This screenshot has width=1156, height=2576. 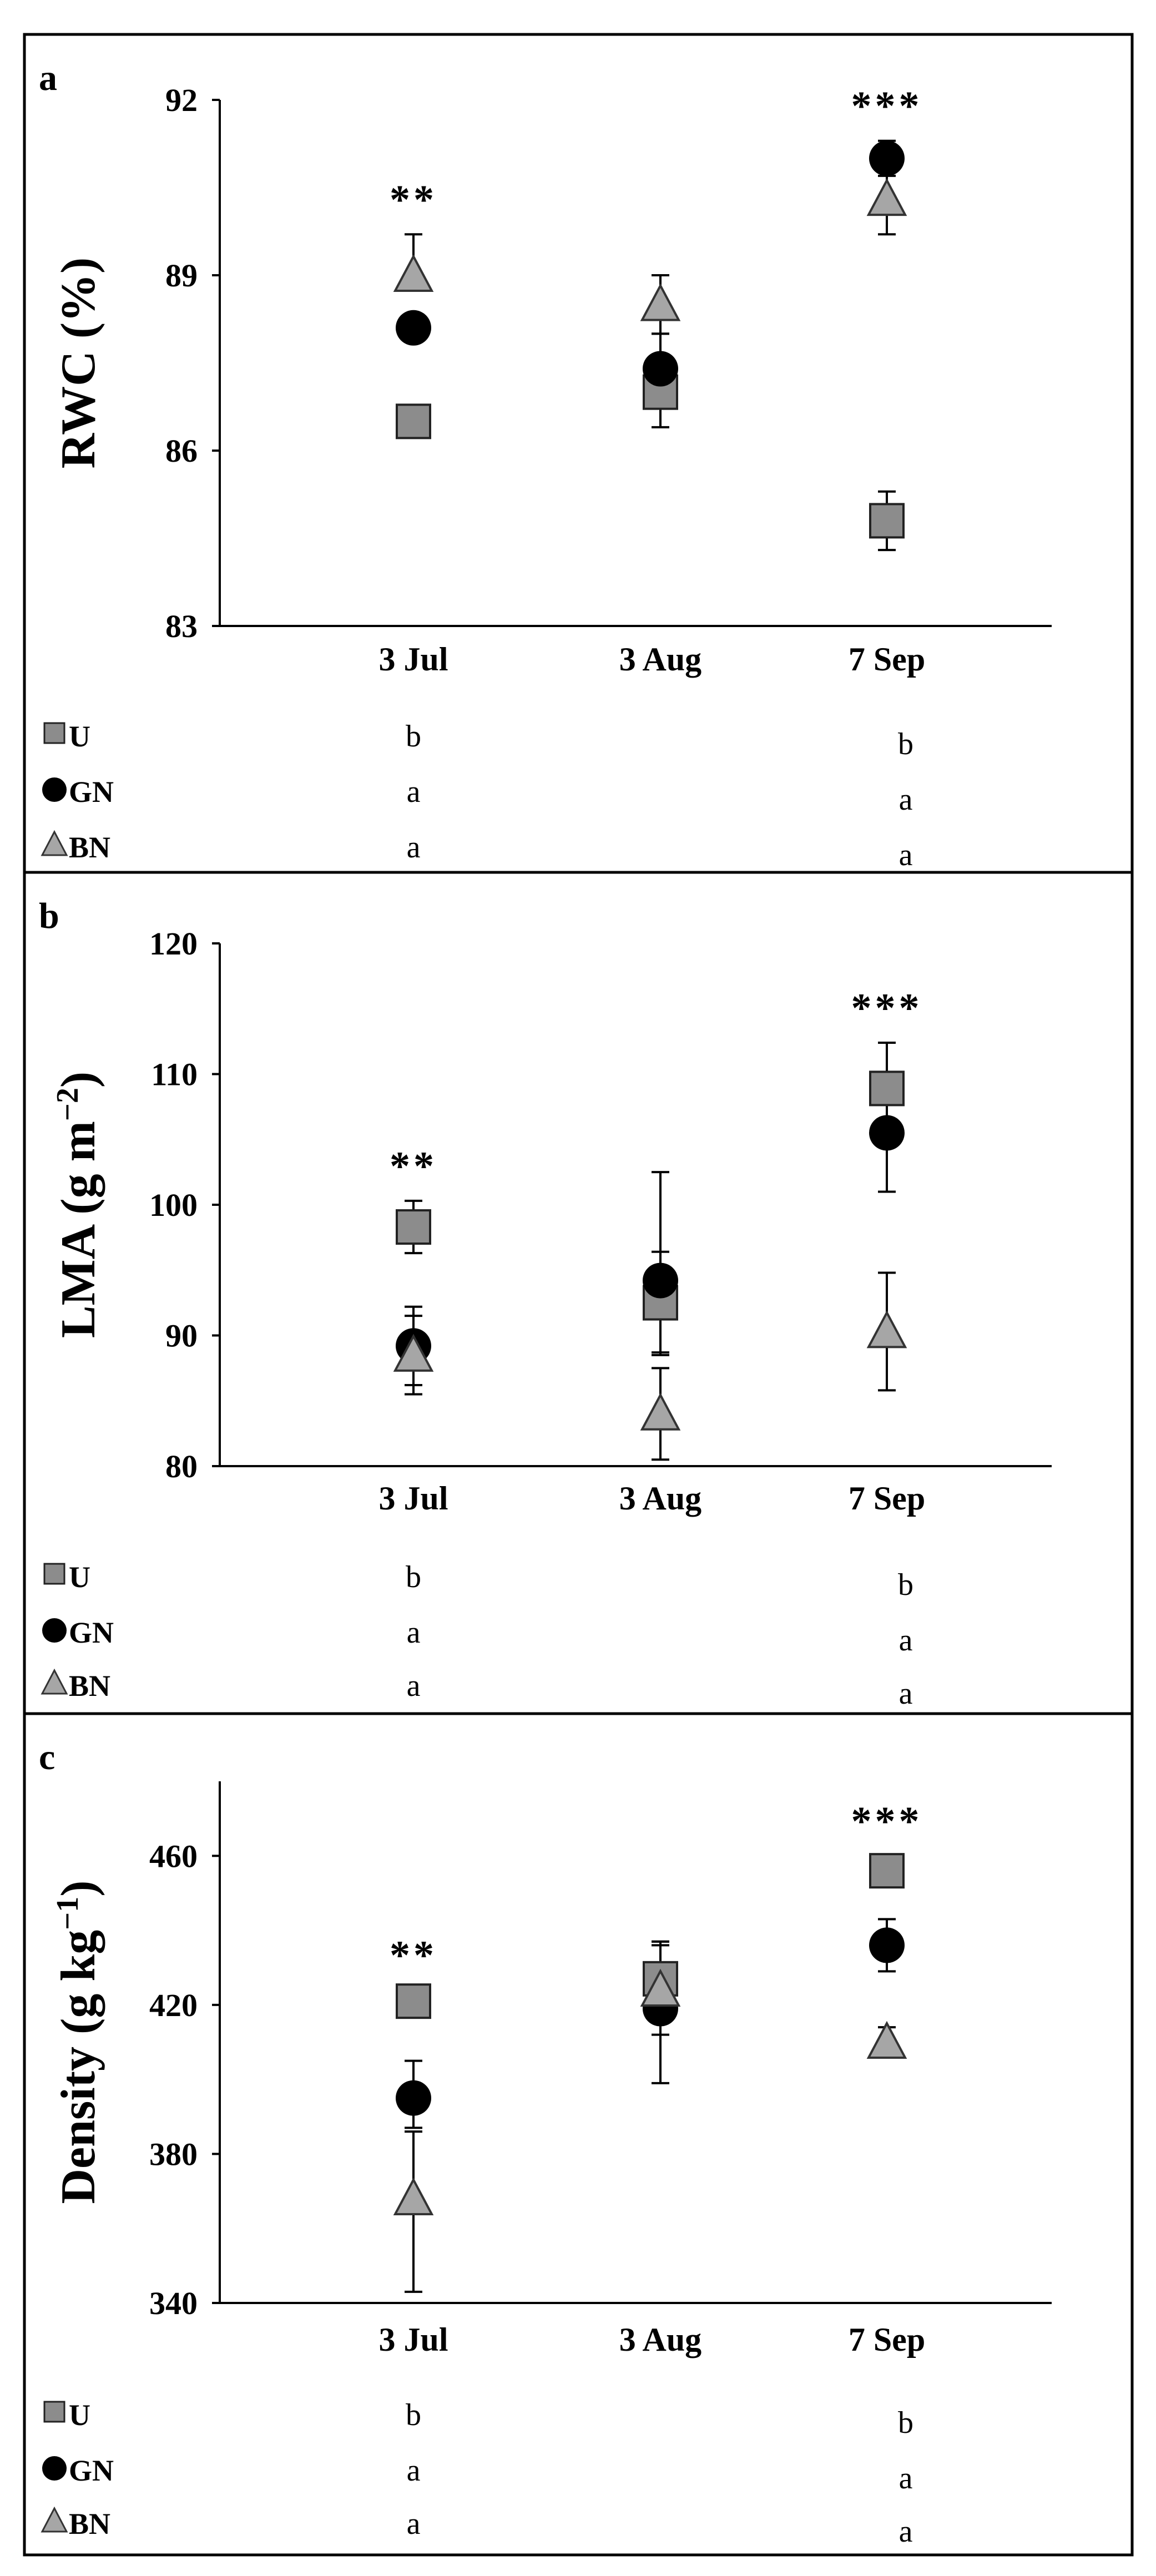 What do you see at coordinates (68, 1913) in the screenshot?
I see `y-axis-label-superscript: −1` at bounding box center [68, 1913].